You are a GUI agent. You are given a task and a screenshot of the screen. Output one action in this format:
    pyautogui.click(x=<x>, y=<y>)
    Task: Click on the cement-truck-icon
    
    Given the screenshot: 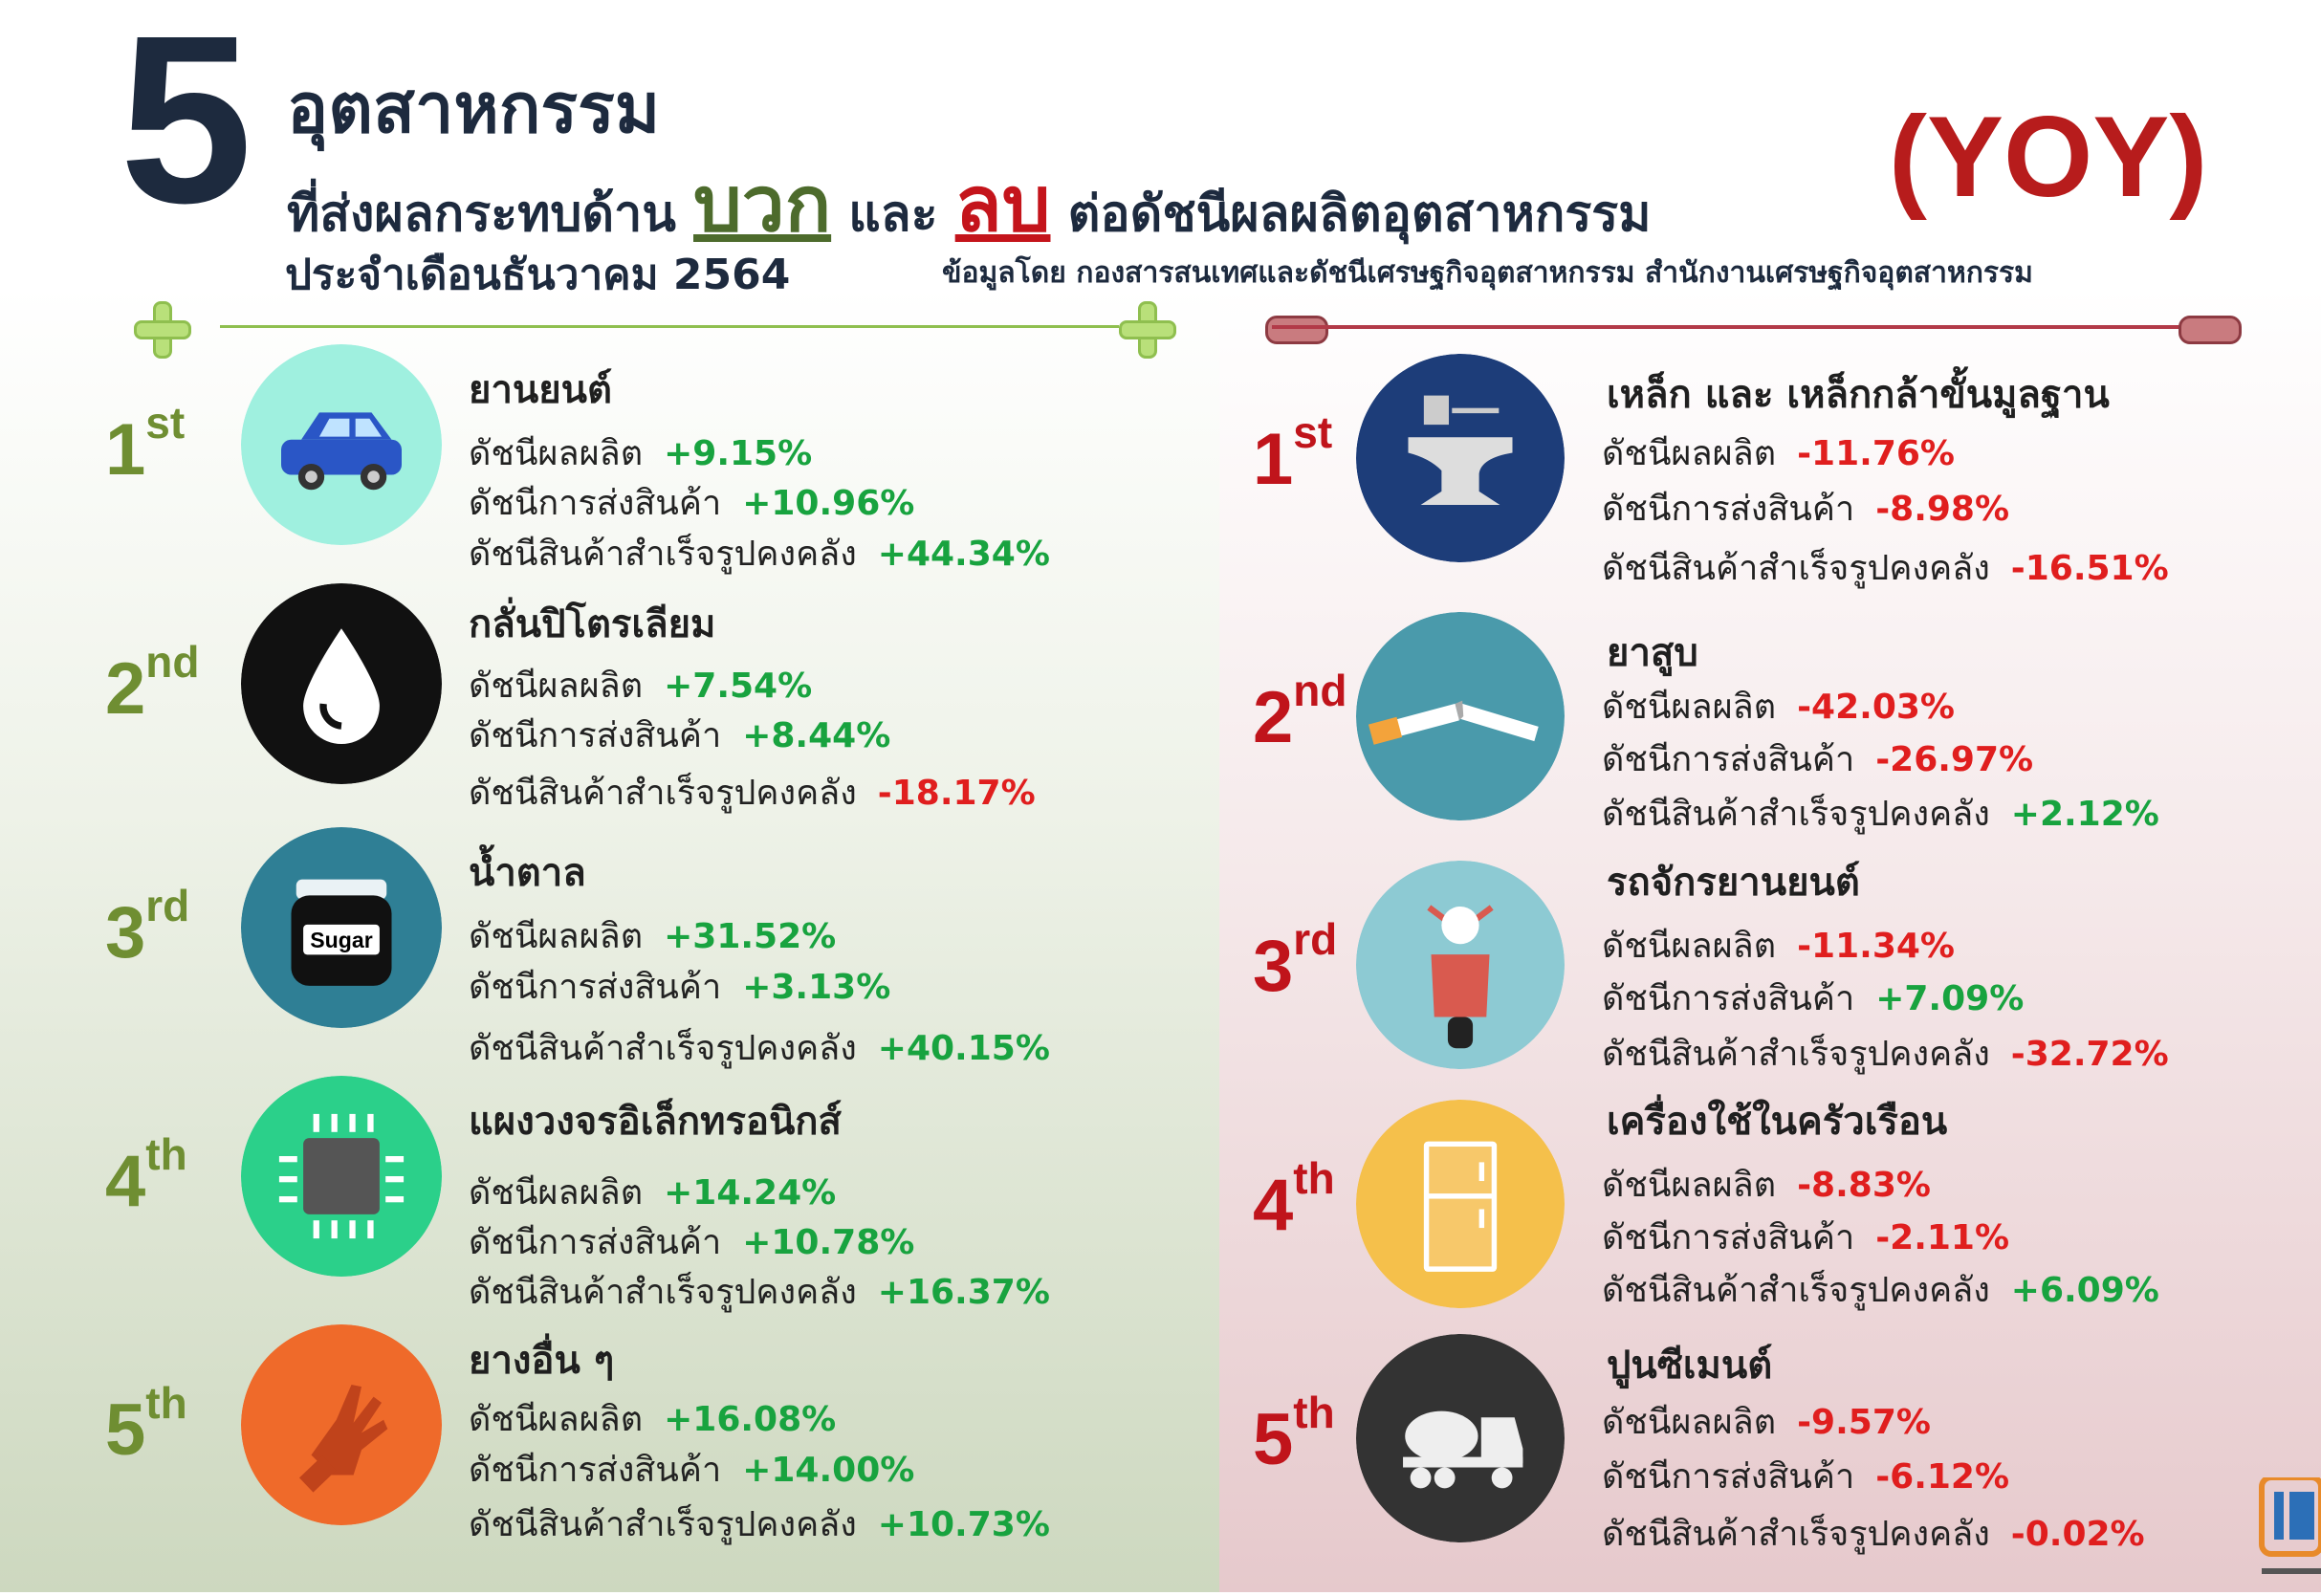 What is the action you would take?
    pyautogui.click(x=1461, y=1438)
    